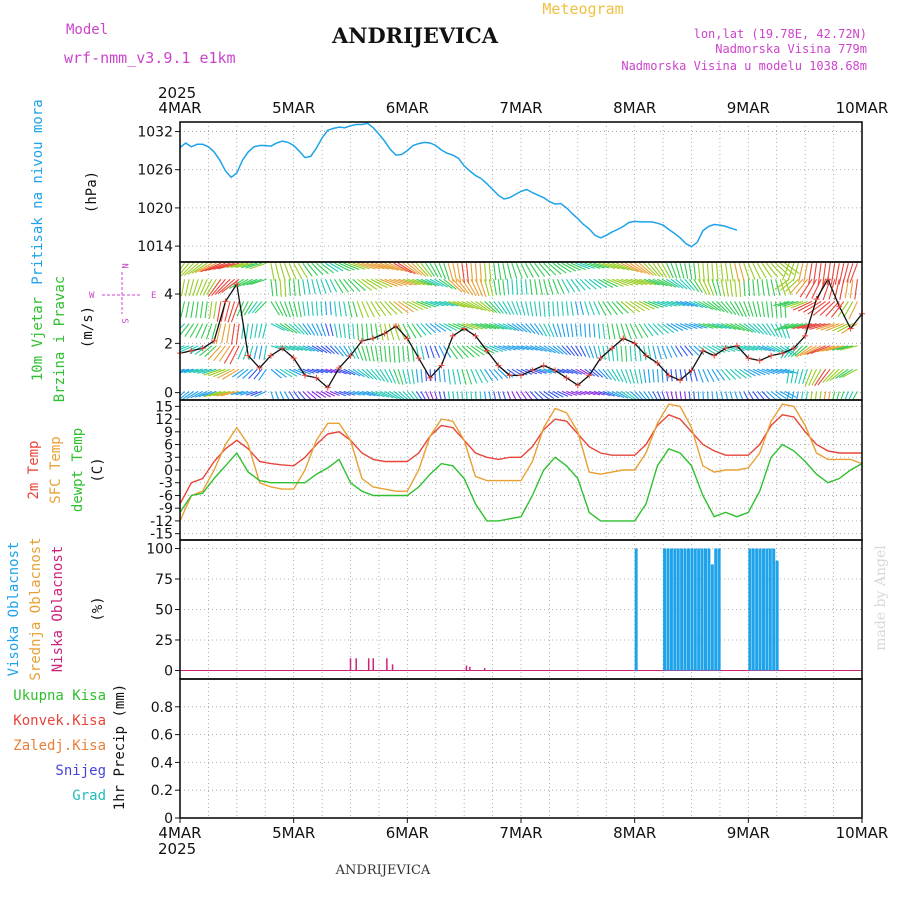 This screenshot has height=900, width=900. What do you see at coordinates (862, 108) in the screenshot?
I see `x-tick-label-top: 10MAR` at bounding box center [862, 108].